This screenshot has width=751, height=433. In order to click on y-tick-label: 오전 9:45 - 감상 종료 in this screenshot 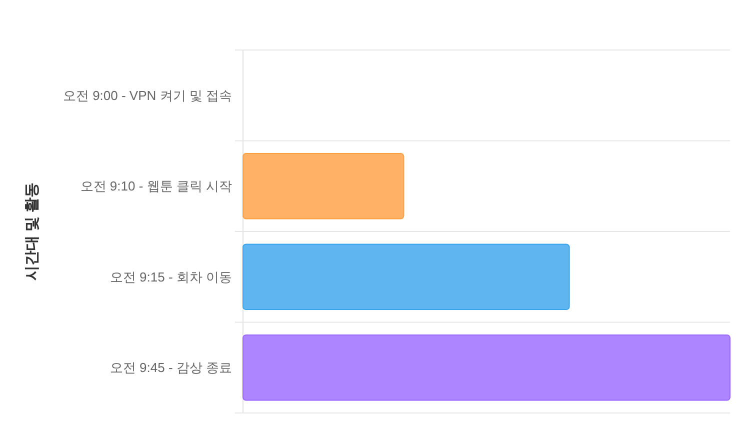, I will do `click(171, 368)`.